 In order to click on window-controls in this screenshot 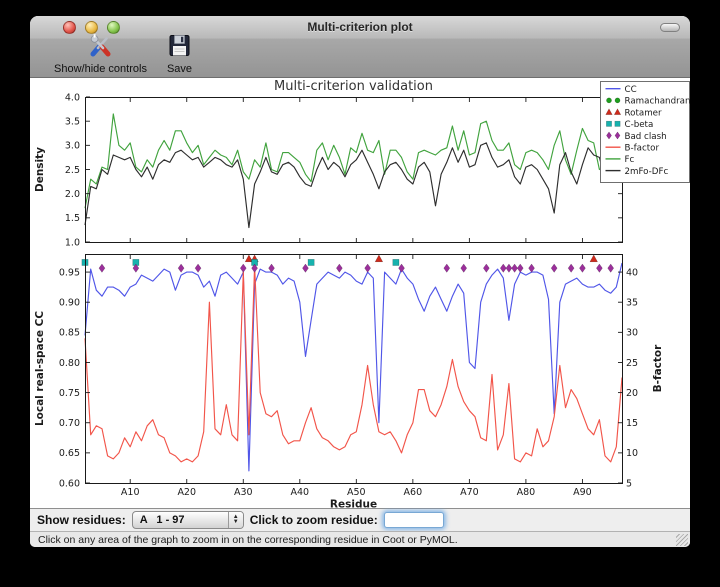, I will do `click(91, 27)`.